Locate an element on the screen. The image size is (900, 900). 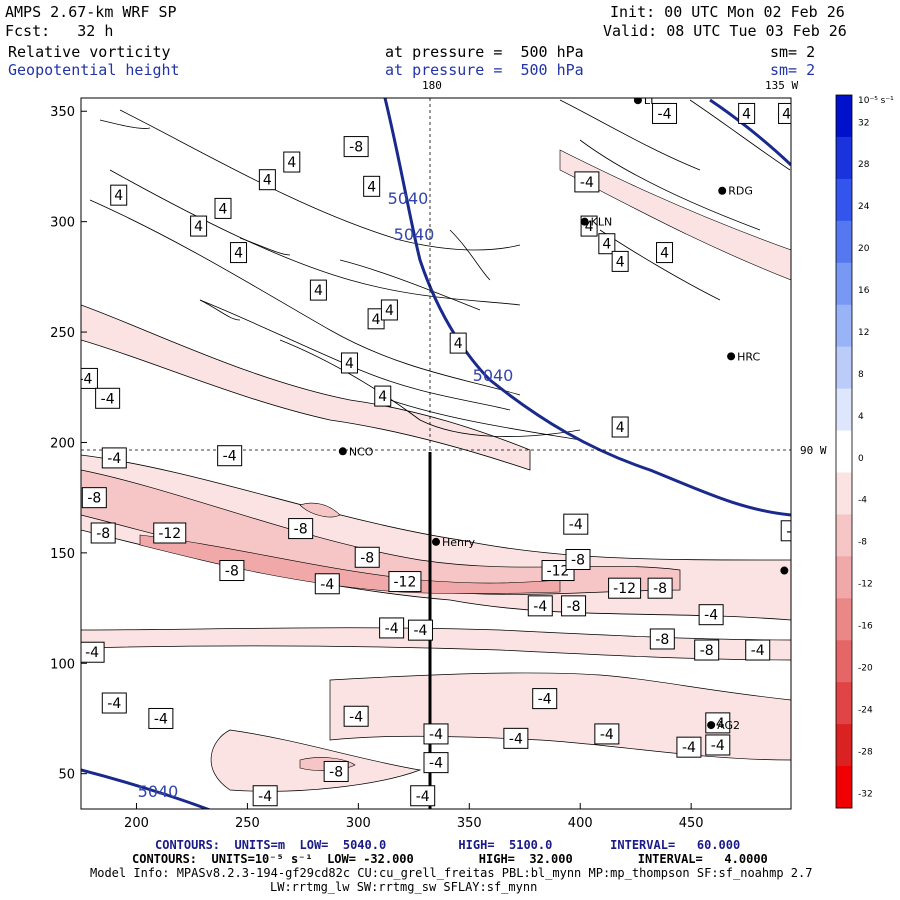
station-name: KLN is located at coordinates (602, 222).